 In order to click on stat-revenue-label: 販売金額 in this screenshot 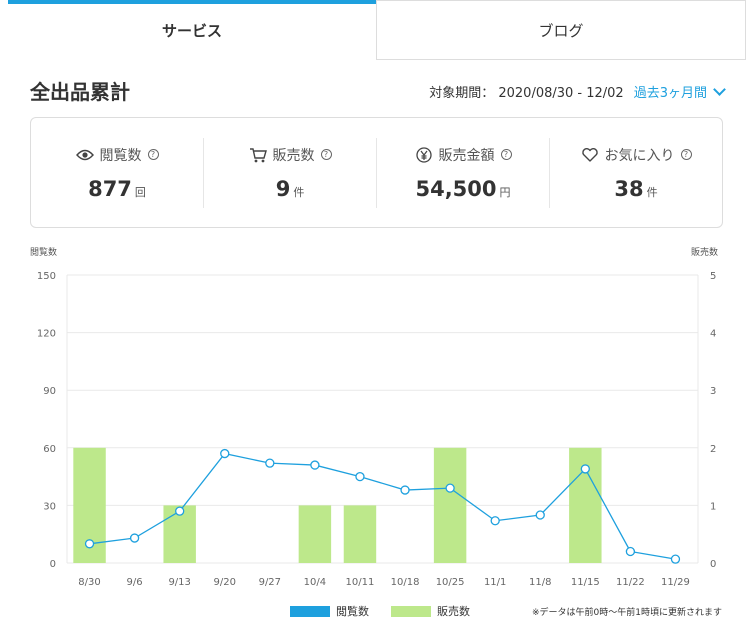, I will do `click(466, 155)`.